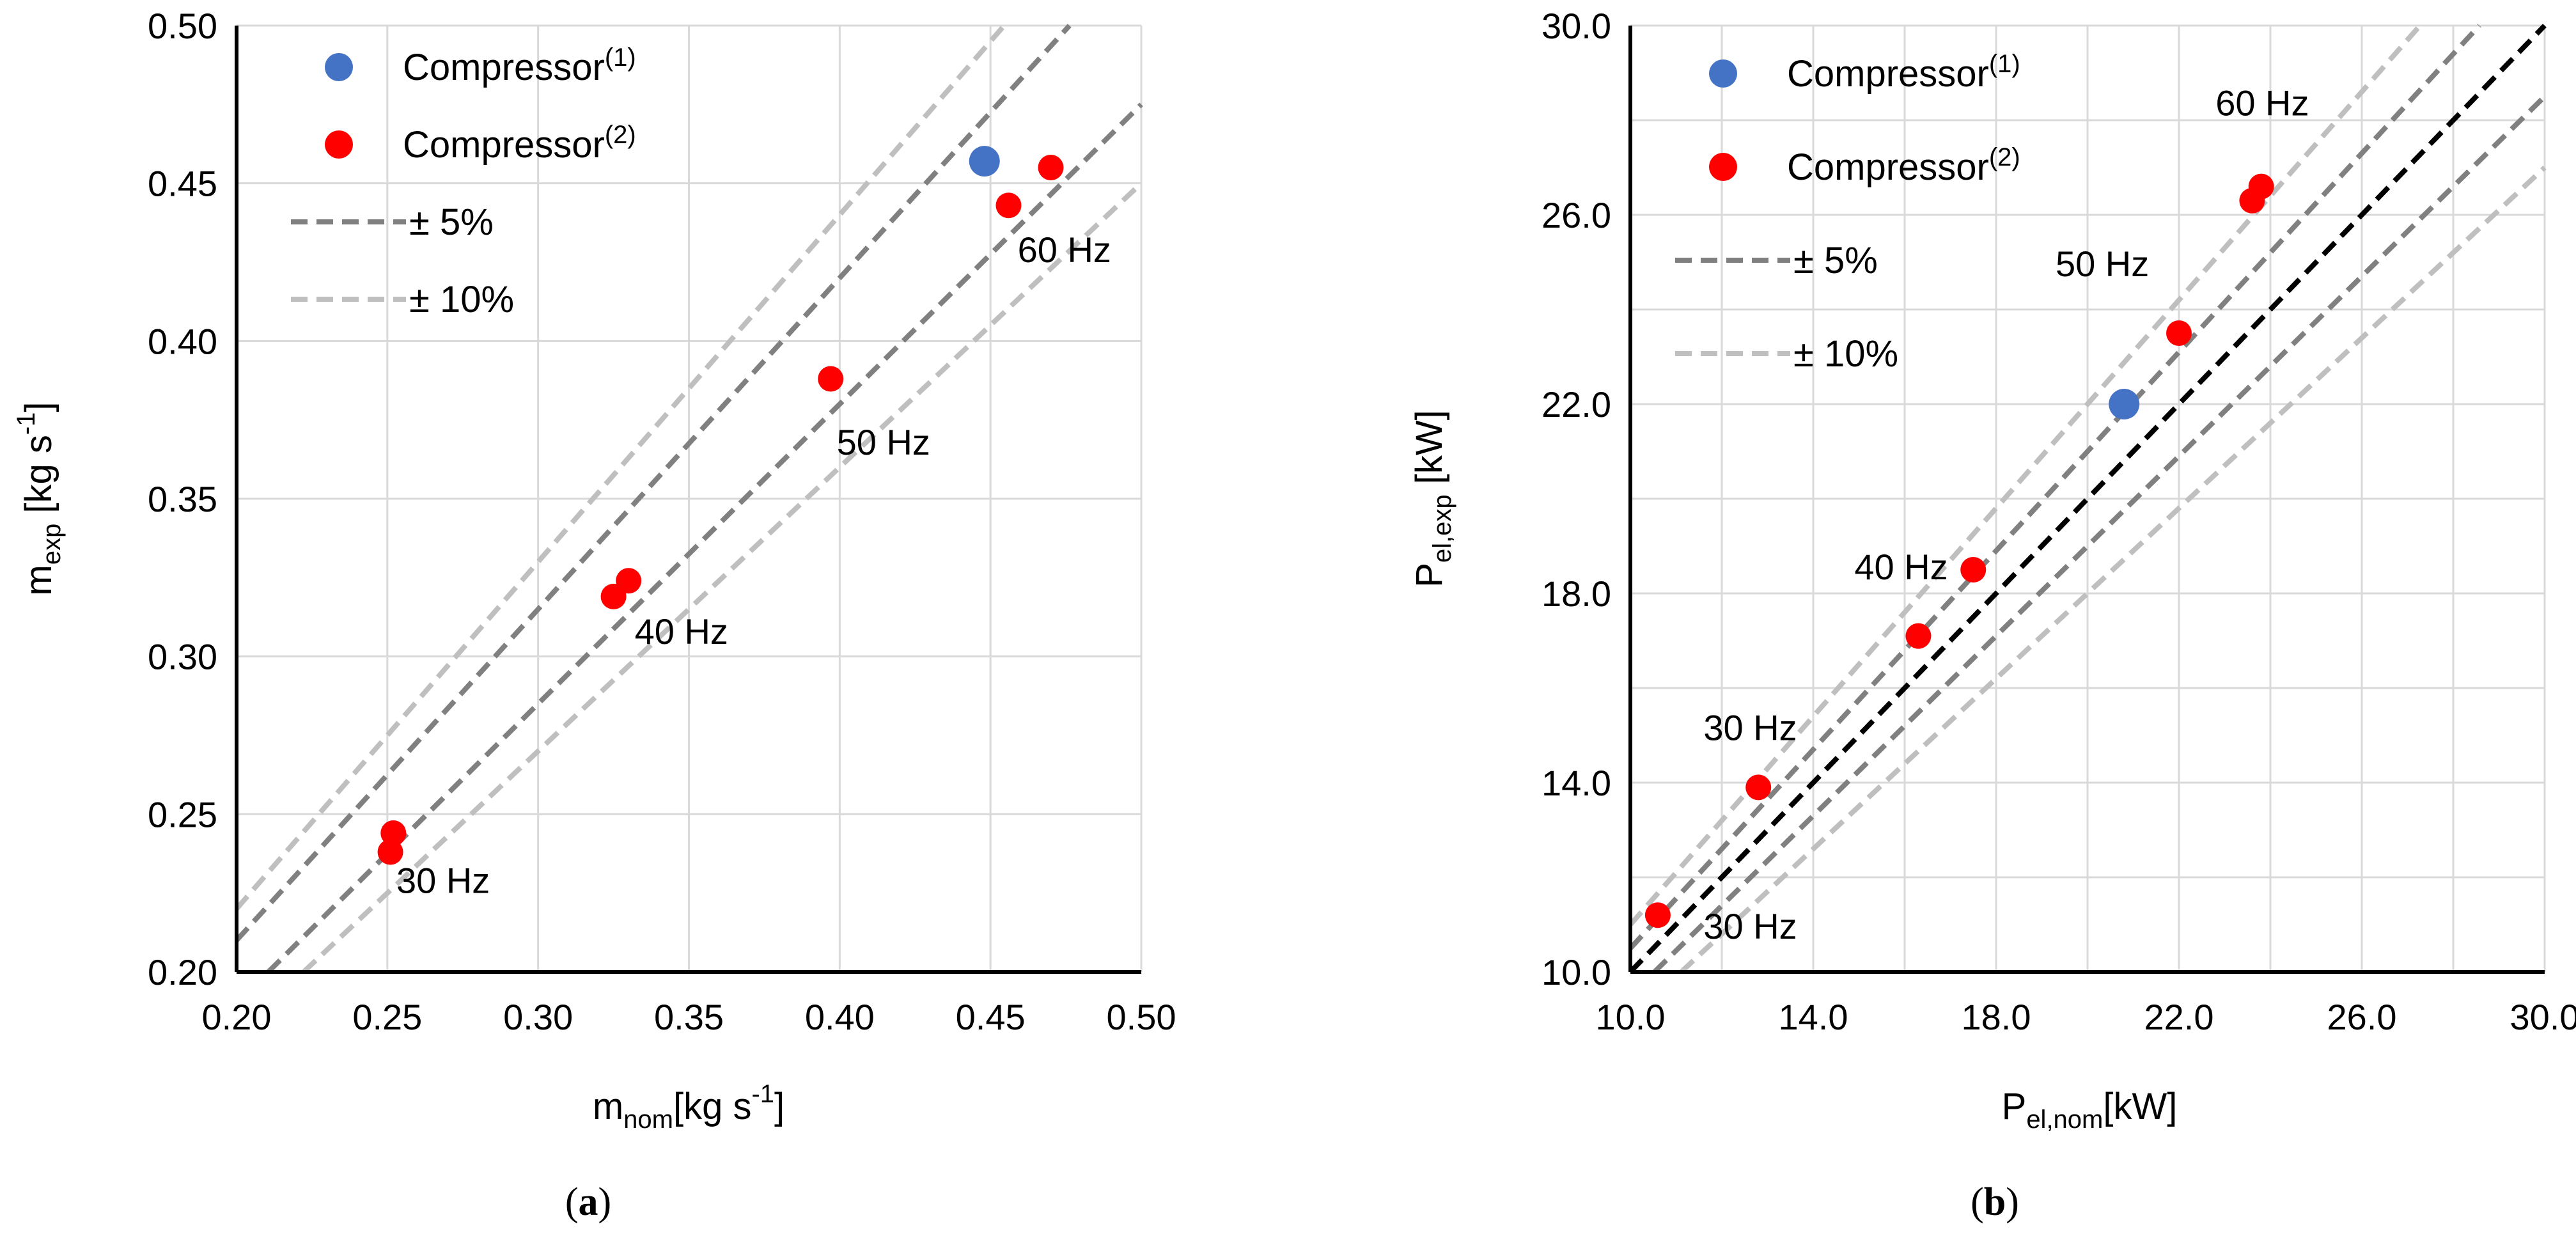 The image size is (2576, 1236). What do you see at coordinates (1577, 404) in the screenshot?
I see `y-tick-label: 22.0` at bounding box center [1577, 404].